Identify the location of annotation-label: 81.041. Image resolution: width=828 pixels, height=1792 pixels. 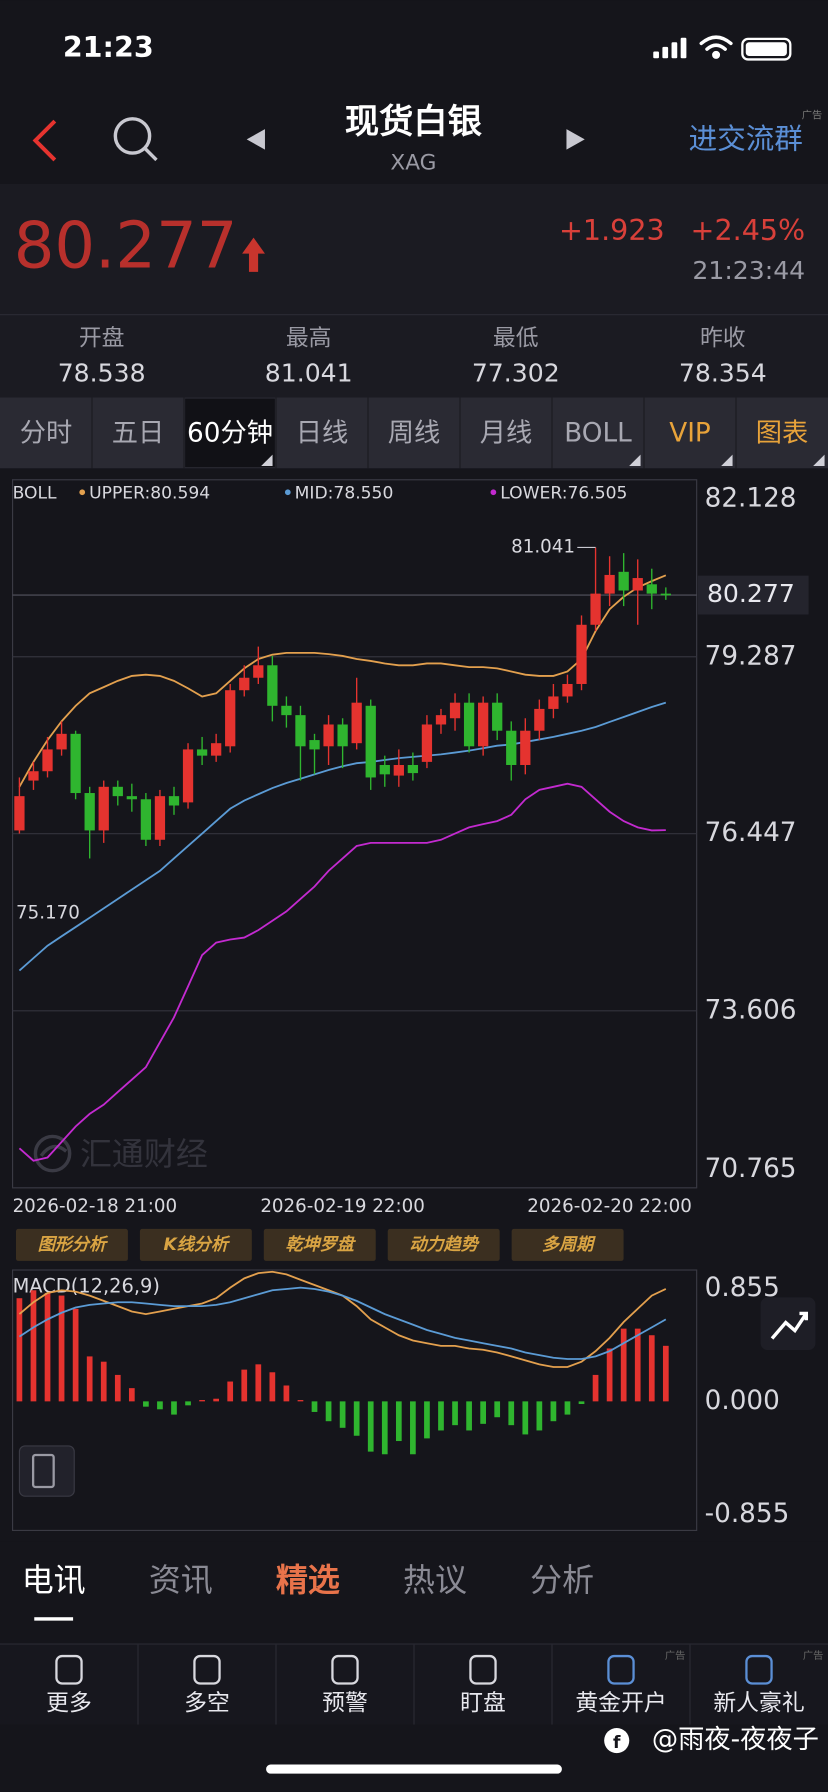
(543, 546).